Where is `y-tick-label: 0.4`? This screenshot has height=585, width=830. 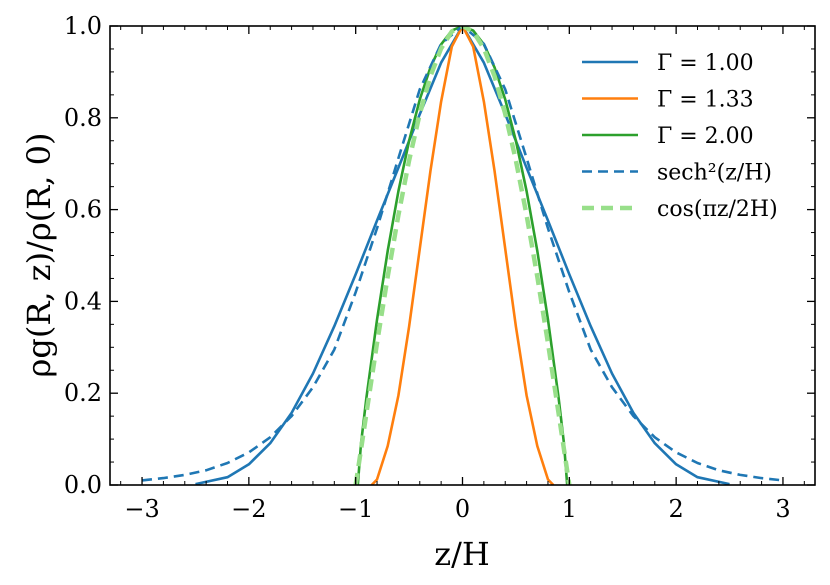
y-tick-label: 0.4 is located at coordinates (83, 301).